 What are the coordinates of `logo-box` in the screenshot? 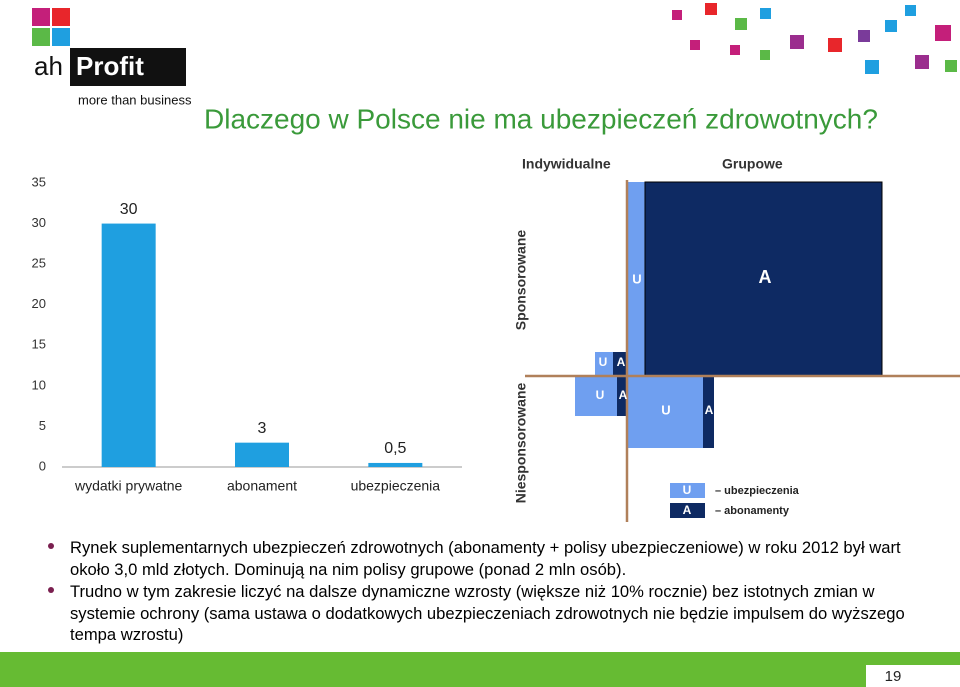 It's located at (128, 67).